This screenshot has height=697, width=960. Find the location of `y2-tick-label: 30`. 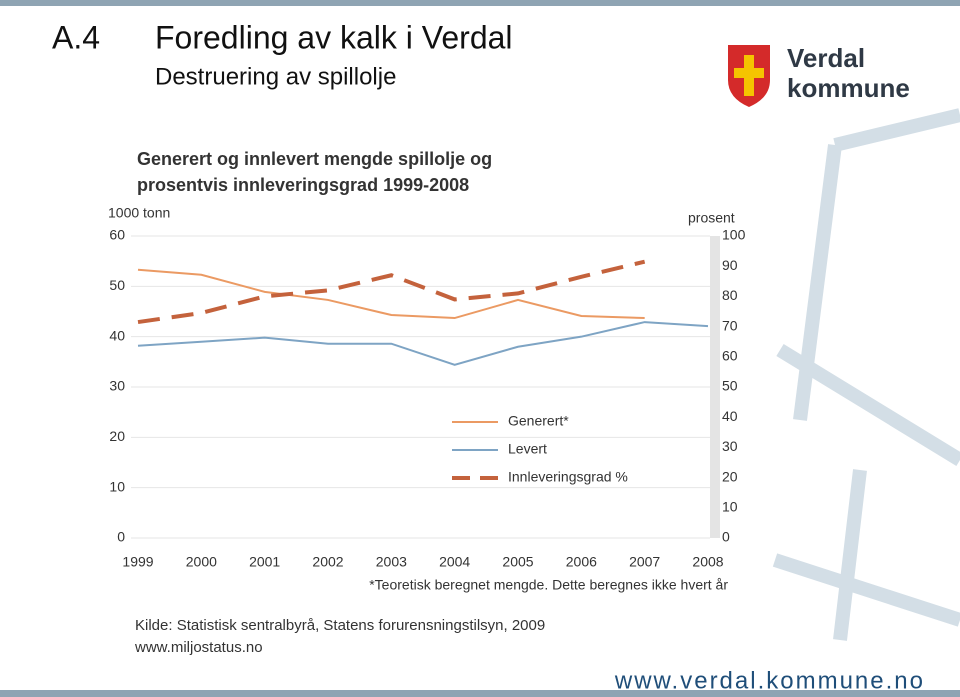

y2-tick-label: 30 is located at coordinates (730, 446).